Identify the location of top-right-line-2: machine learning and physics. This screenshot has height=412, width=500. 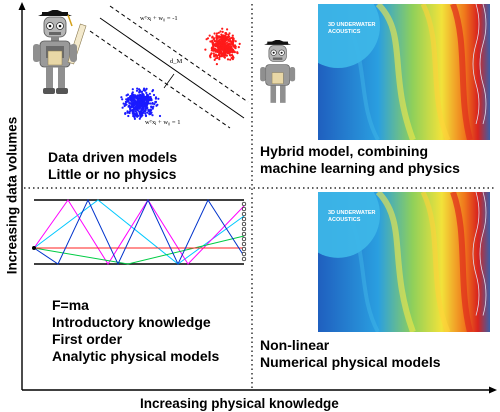
(360, 168).